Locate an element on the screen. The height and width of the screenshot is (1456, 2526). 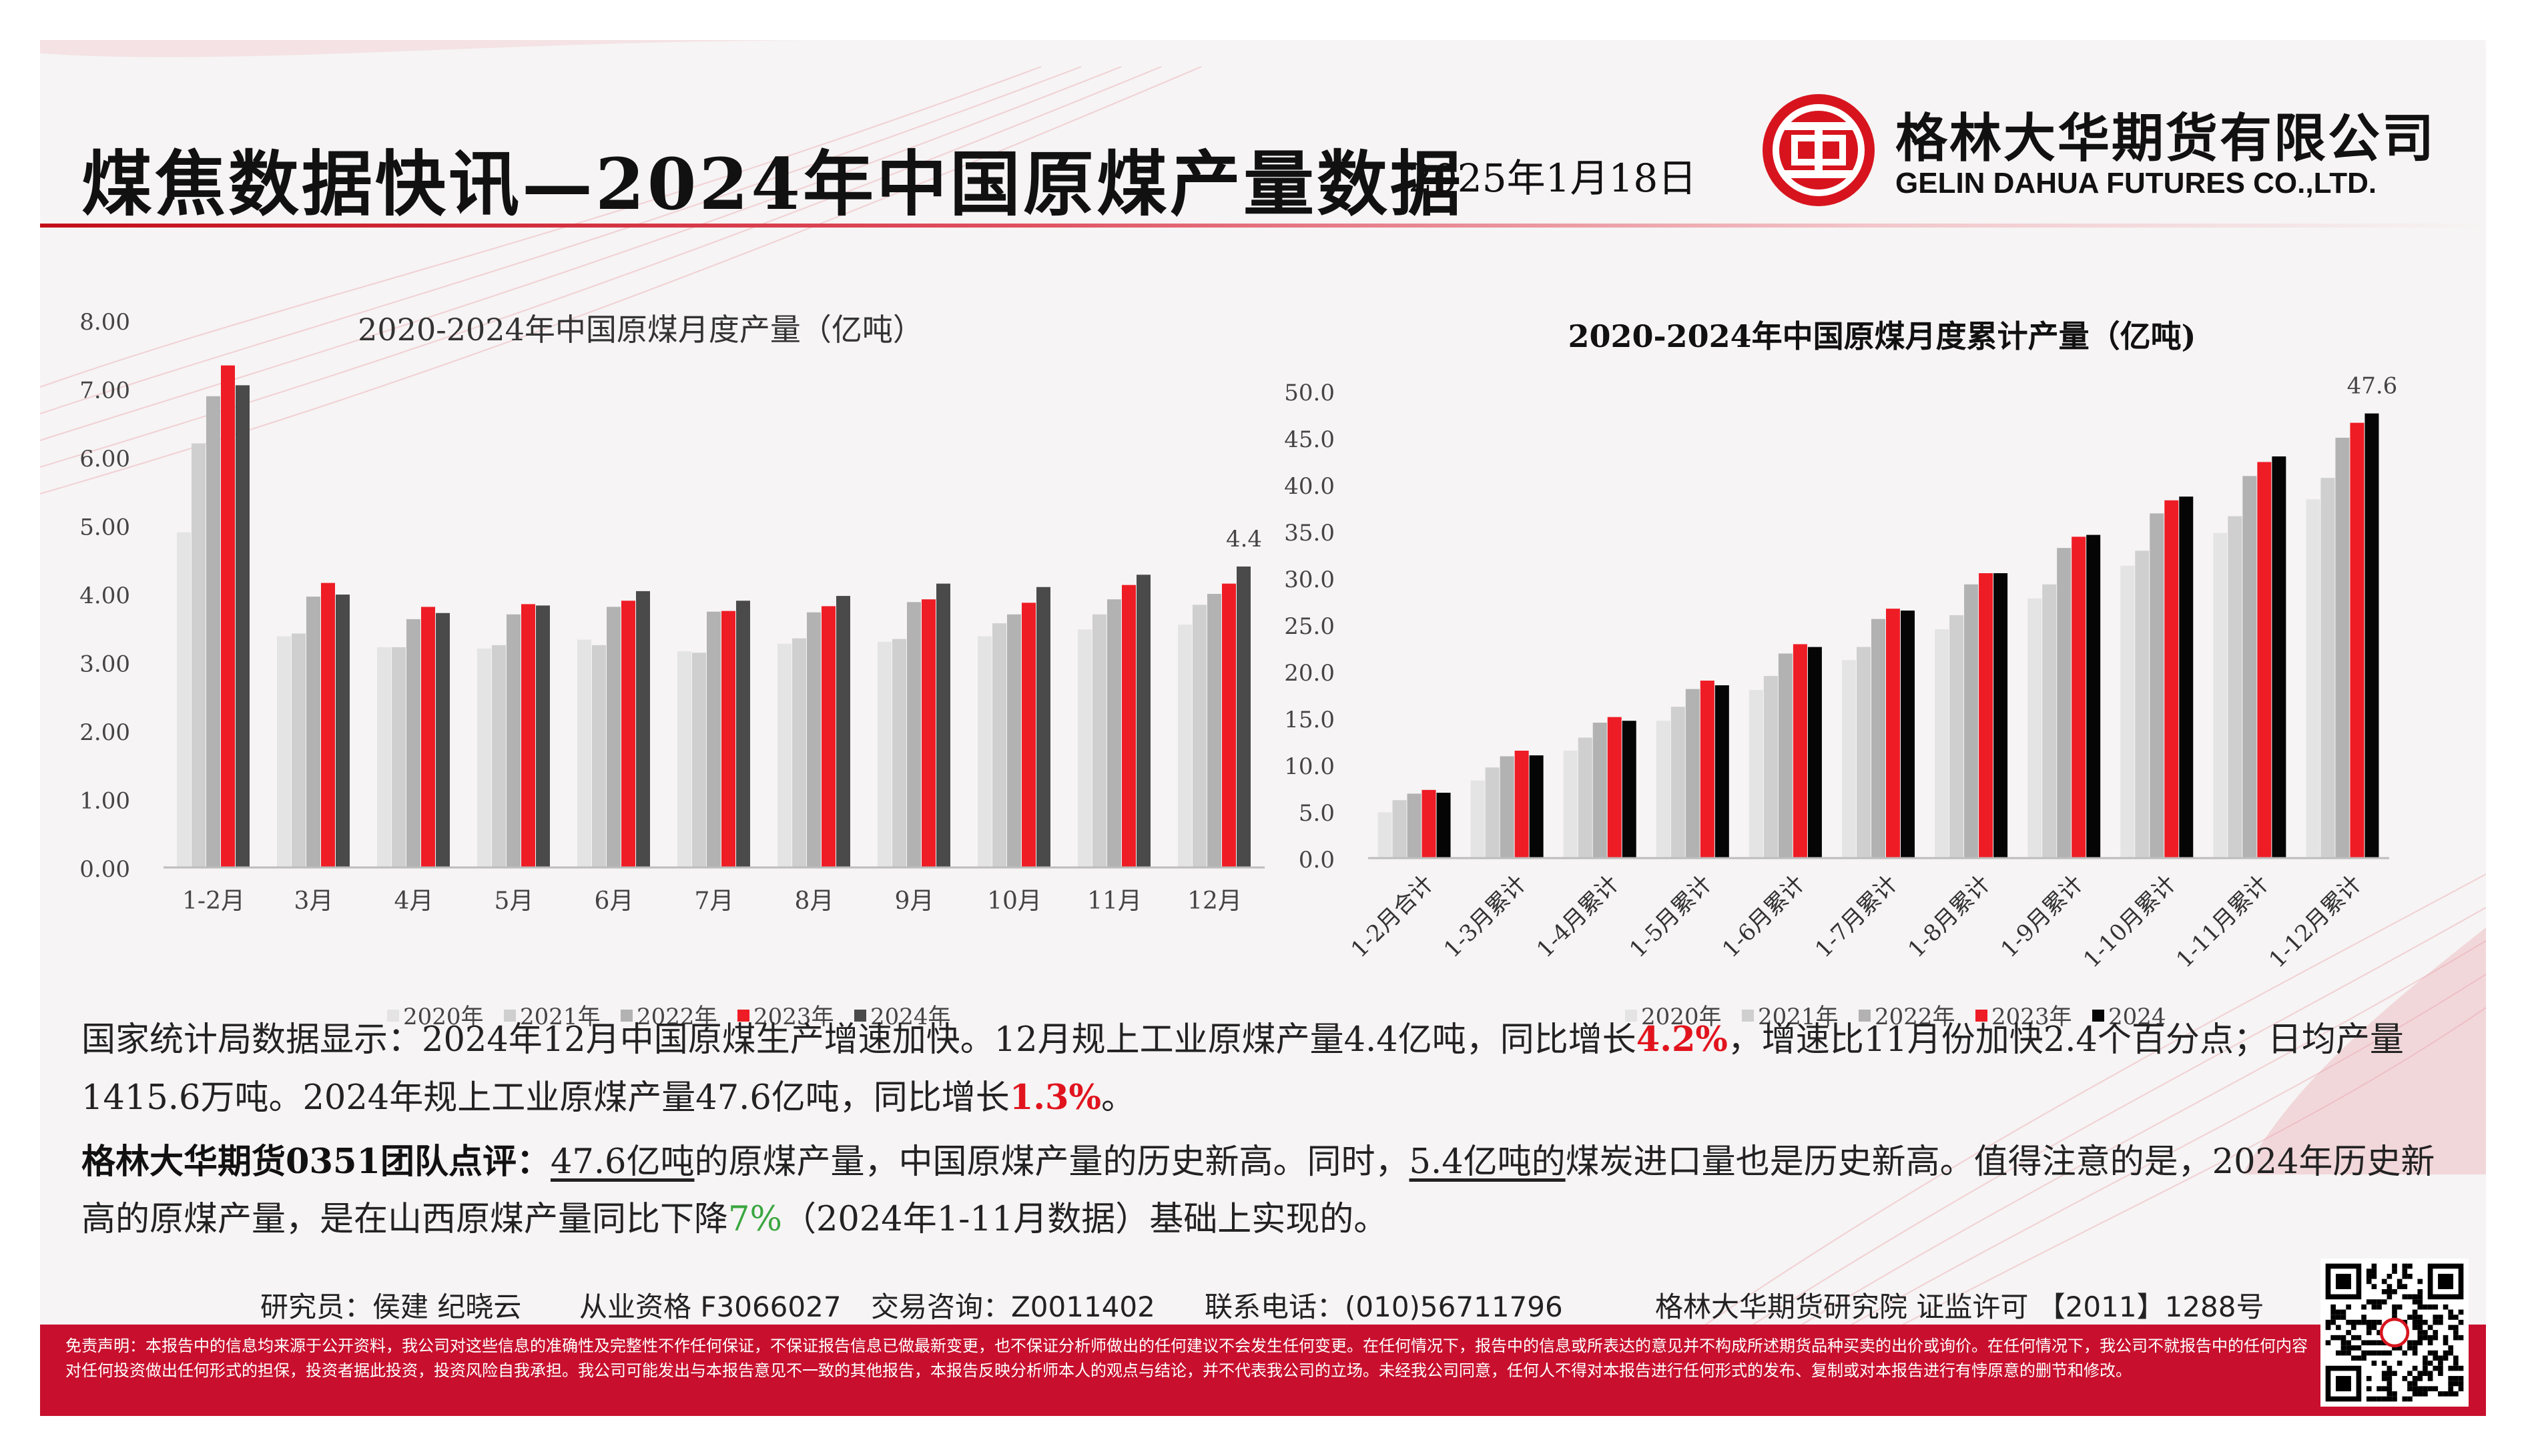
bar-2024-1-9月累计 is located at coordinates (2093, 696).